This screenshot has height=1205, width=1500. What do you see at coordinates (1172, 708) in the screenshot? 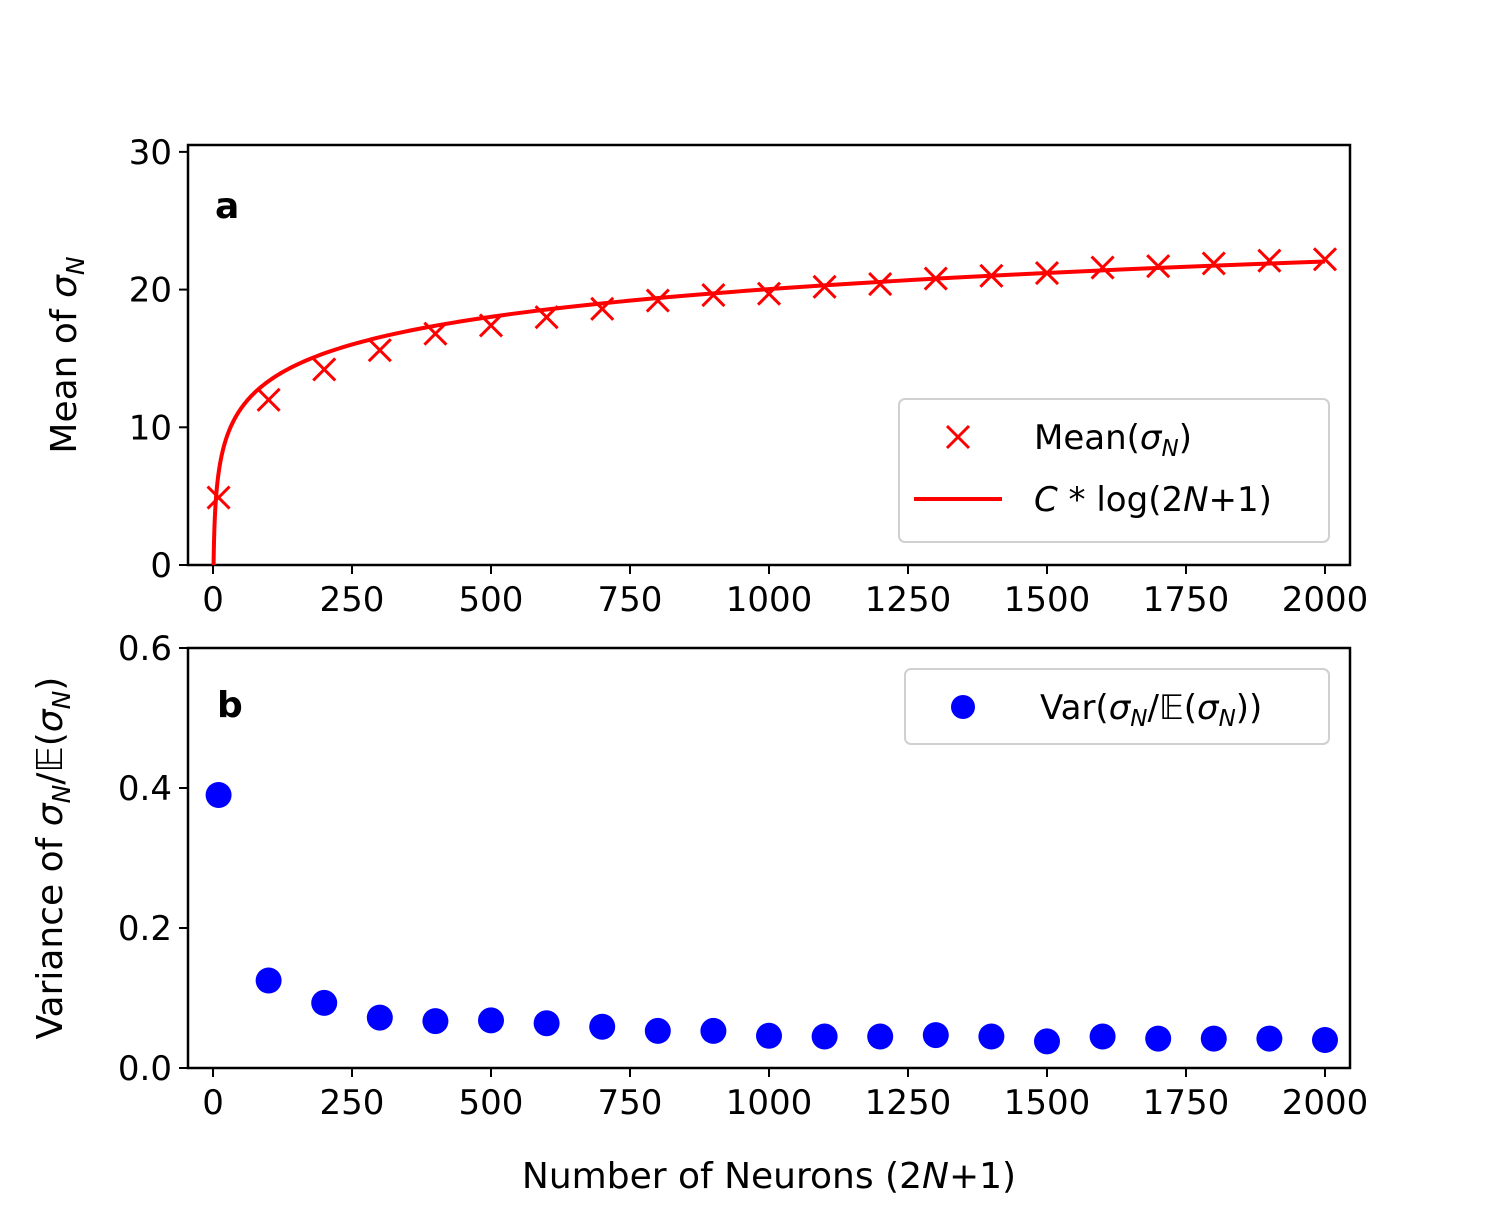
I see `legend-var-part-4: /𝔼(` at bounding box center [1172, 708].